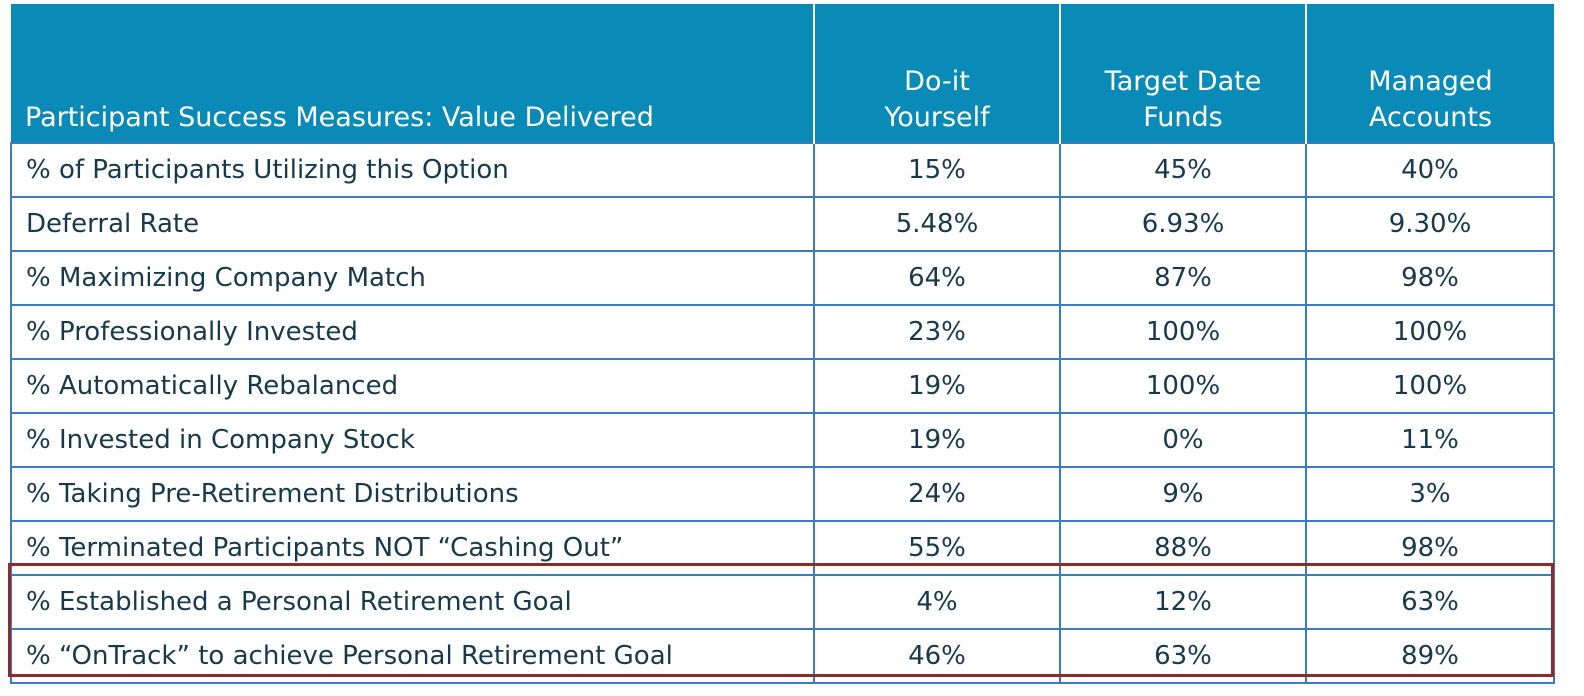 The image size is (1584, 696). What do you see at coordinates (937, 170) in the screenshot?
I see `value-cell: 15%` at bounding box center [937, 170].